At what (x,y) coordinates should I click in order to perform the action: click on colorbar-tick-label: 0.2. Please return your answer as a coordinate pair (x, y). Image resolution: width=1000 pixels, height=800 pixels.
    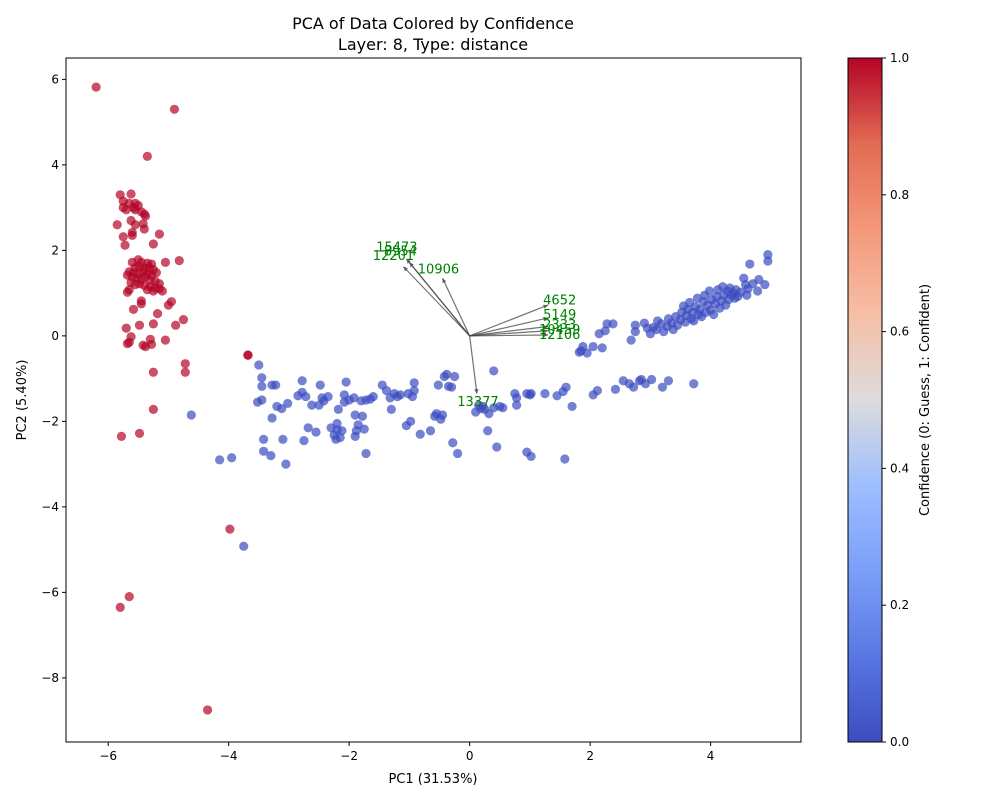
    Looking at the image, I should click on (899, 605).